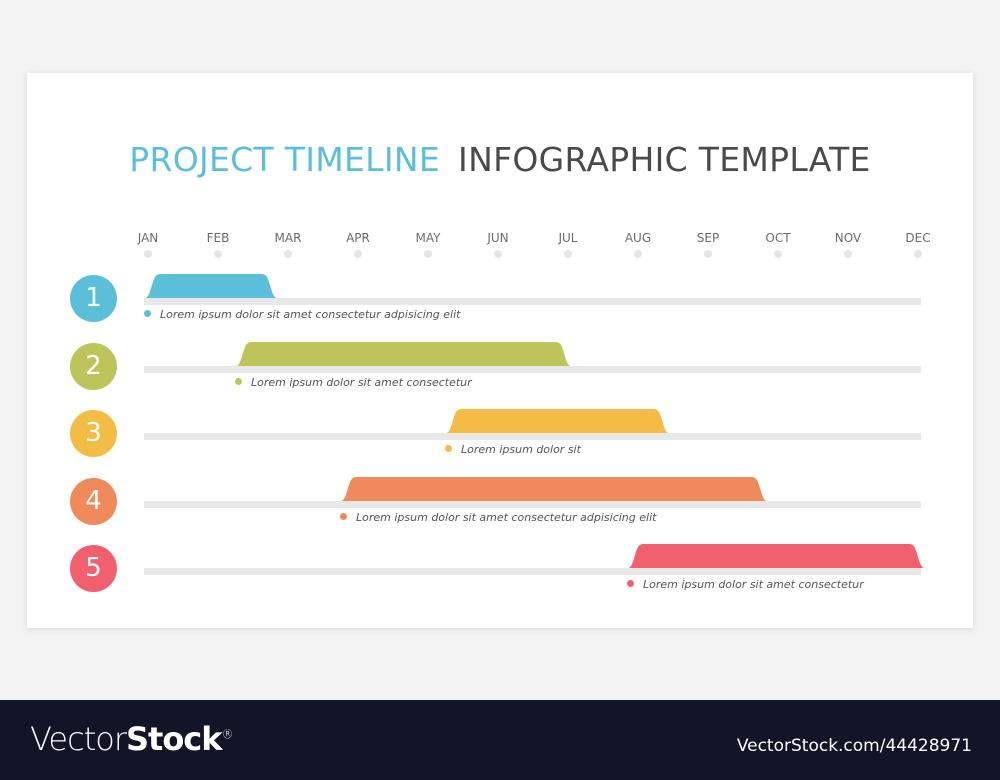 This screenshot has height=780, width=1000. I want to click on month-label: OCT, so click(778, 238).